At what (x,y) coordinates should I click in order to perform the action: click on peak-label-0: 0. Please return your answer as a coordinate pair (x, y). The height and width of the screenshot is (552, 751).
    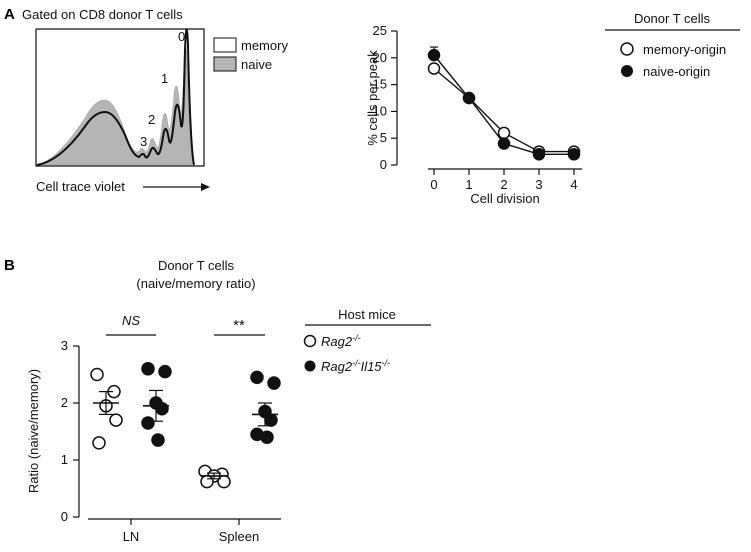
    Looking at the image, I should click on (181, 36).